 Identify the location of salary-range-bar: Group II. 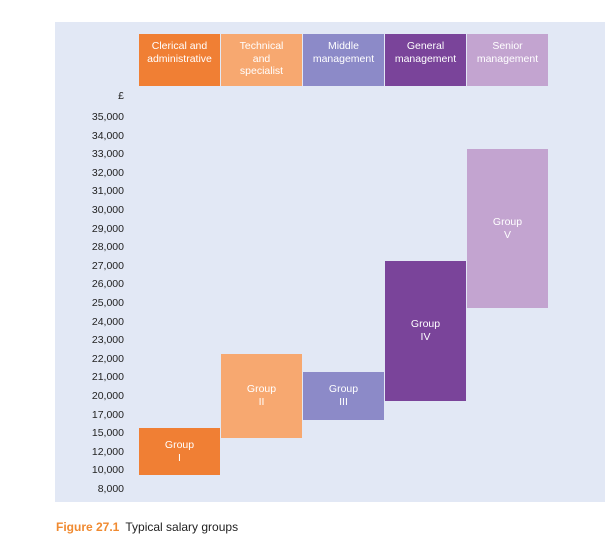
(261, 396).